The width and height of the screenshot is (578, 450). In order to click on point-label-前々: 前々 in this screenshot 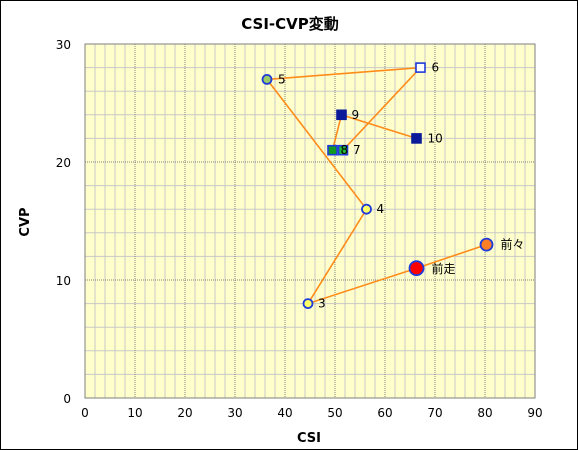, I will do `click(513, 244)`.